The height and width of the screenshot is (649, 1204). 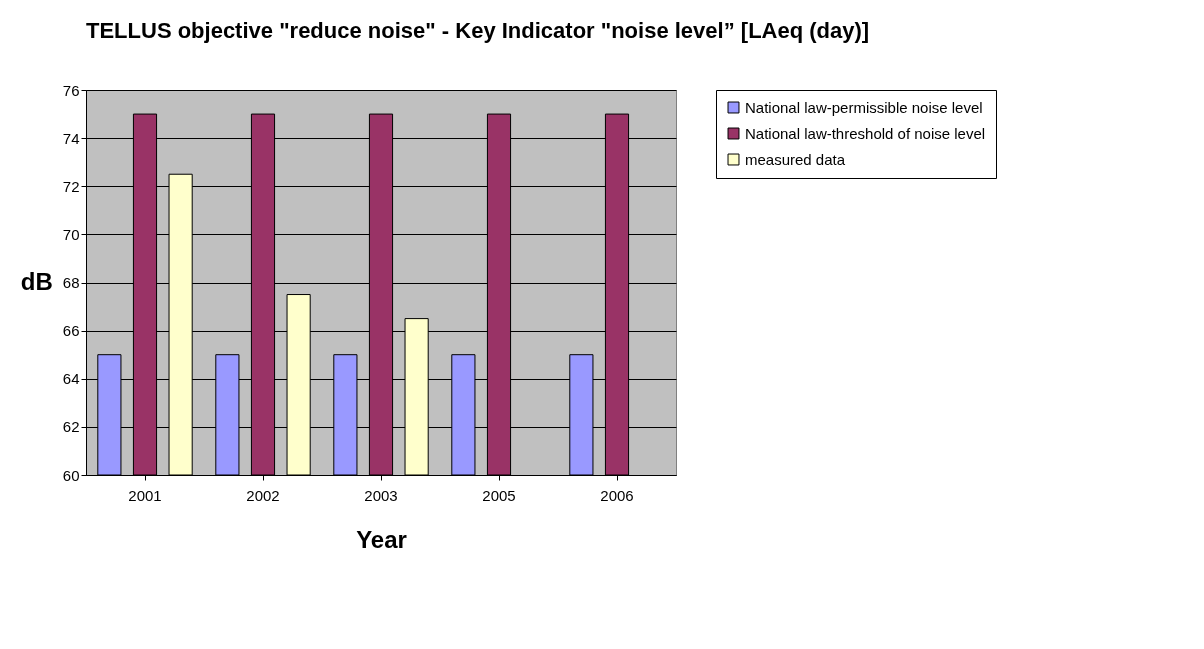 I want to click on x-tick-label: 2005, so click(x=499, y=495).